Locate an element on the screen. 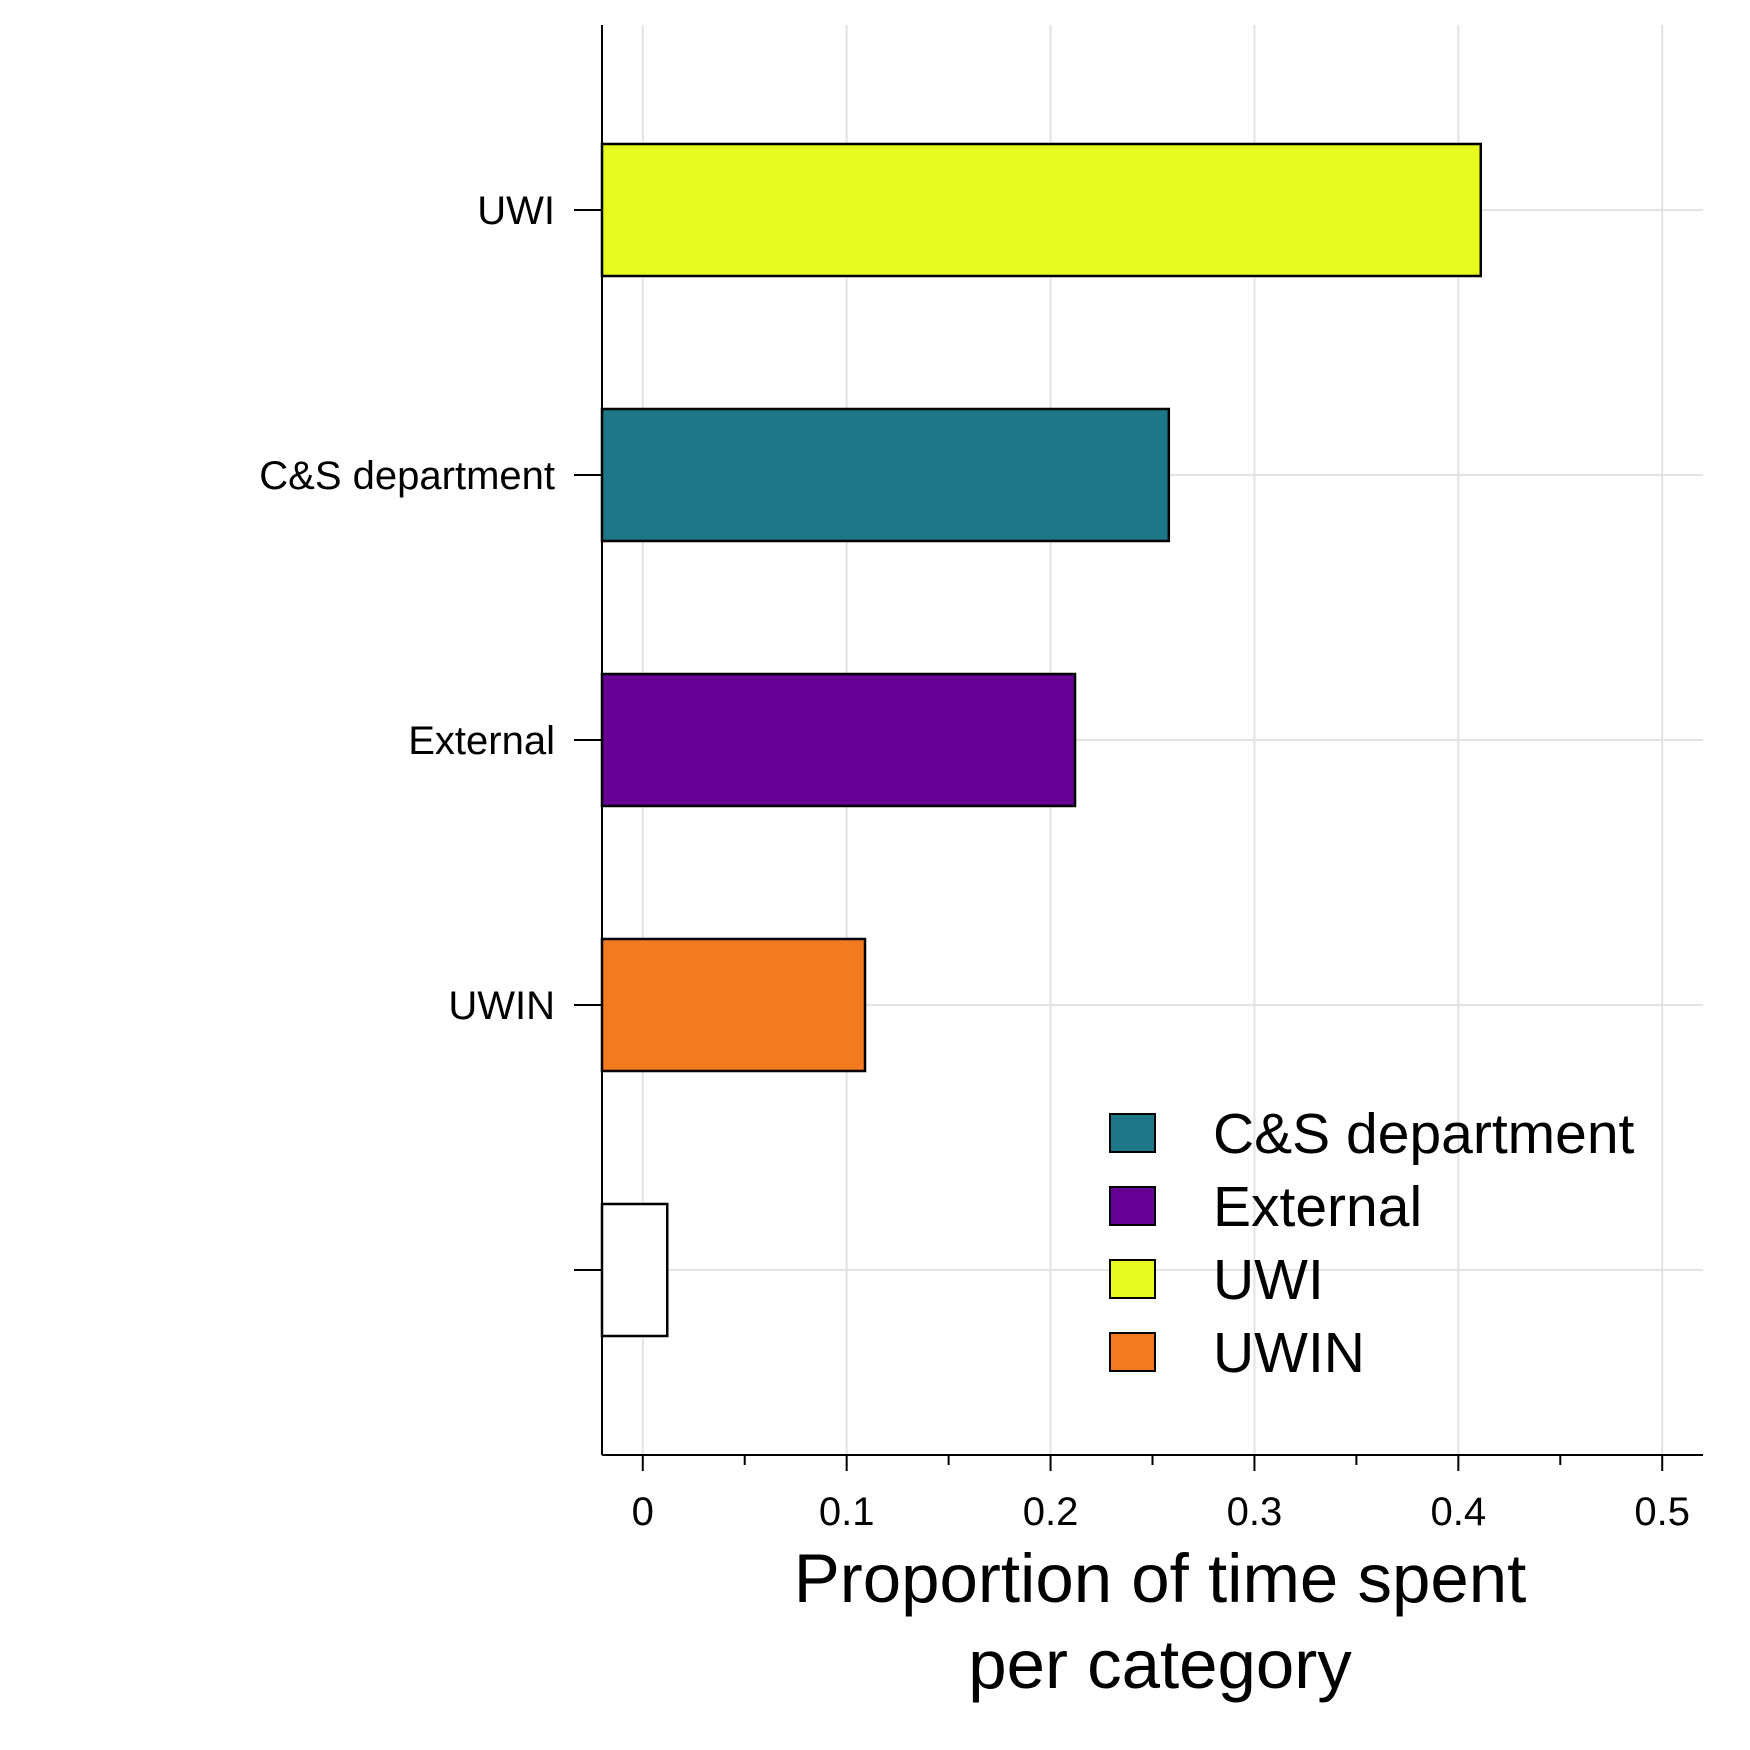  x-tick-labels: 0 0.1 0.2 0.3 0.4 0.5 is located at coordinates (1161, 1512).